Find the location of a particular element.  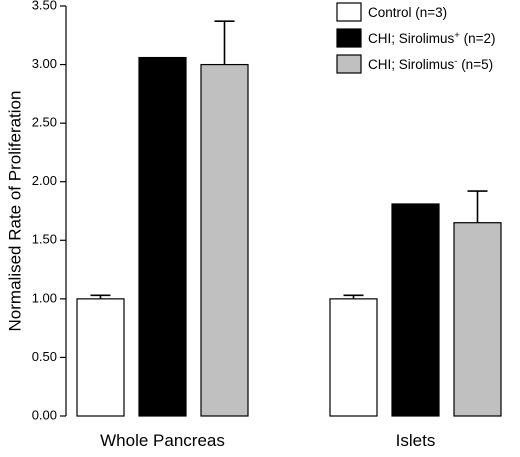

category-labels: Whole Pancreas Islets is located at coordinates (267, 440).